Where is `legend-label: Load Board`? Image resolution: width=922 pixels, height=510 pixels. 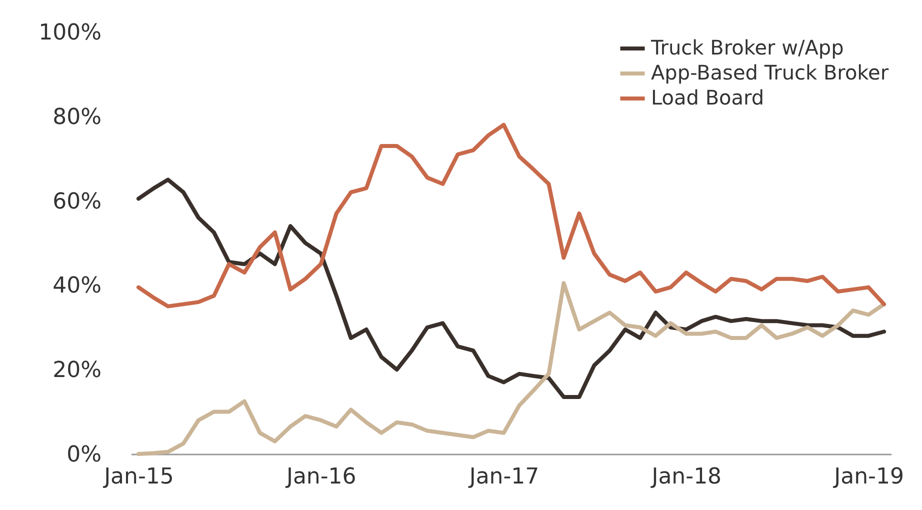
legend-label: Load Board is located at coordinates (707, 98).